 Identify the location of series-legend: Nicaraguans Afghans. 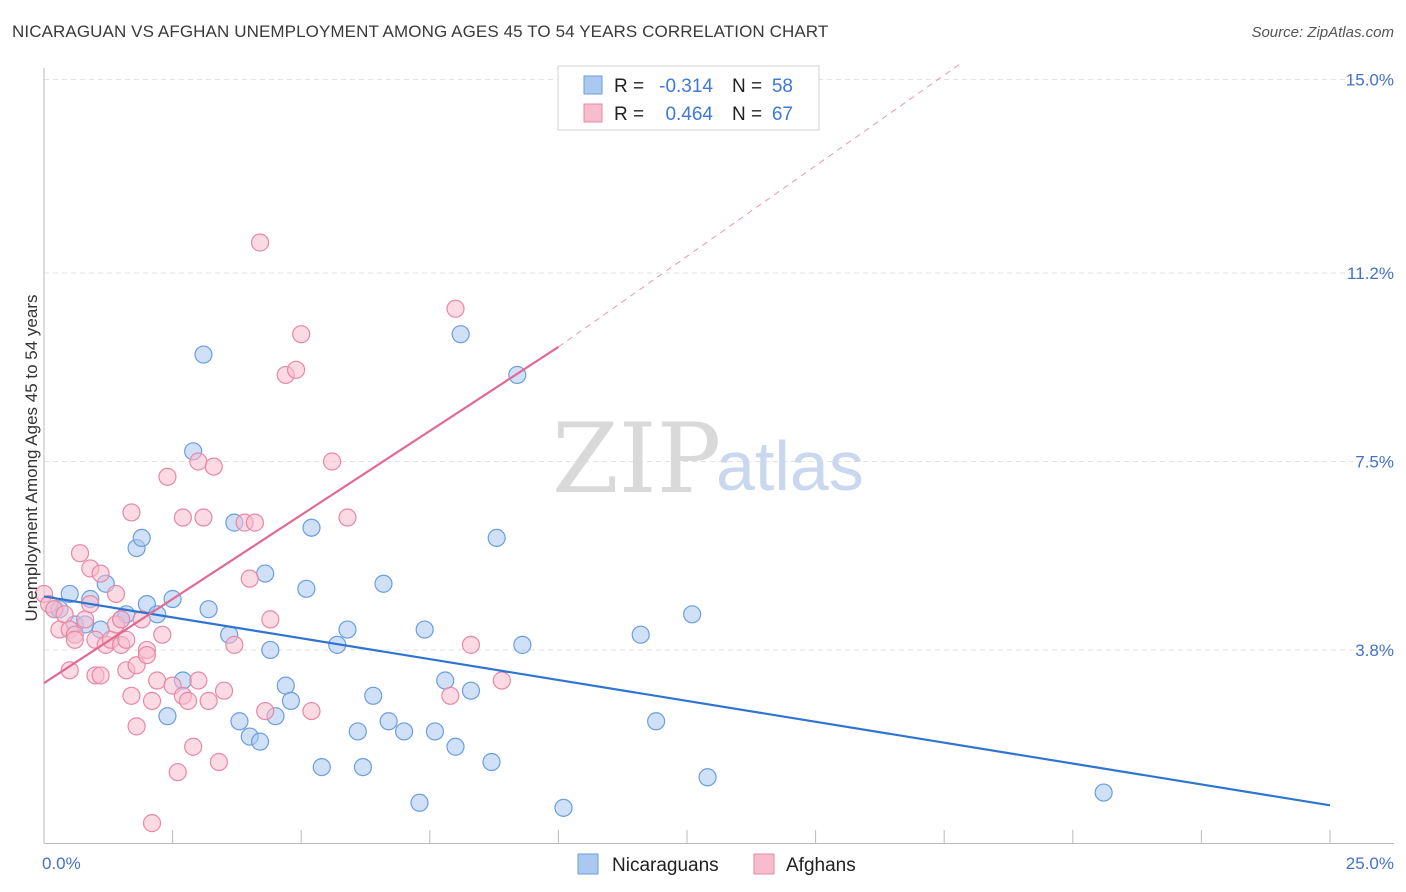
(716, 864).